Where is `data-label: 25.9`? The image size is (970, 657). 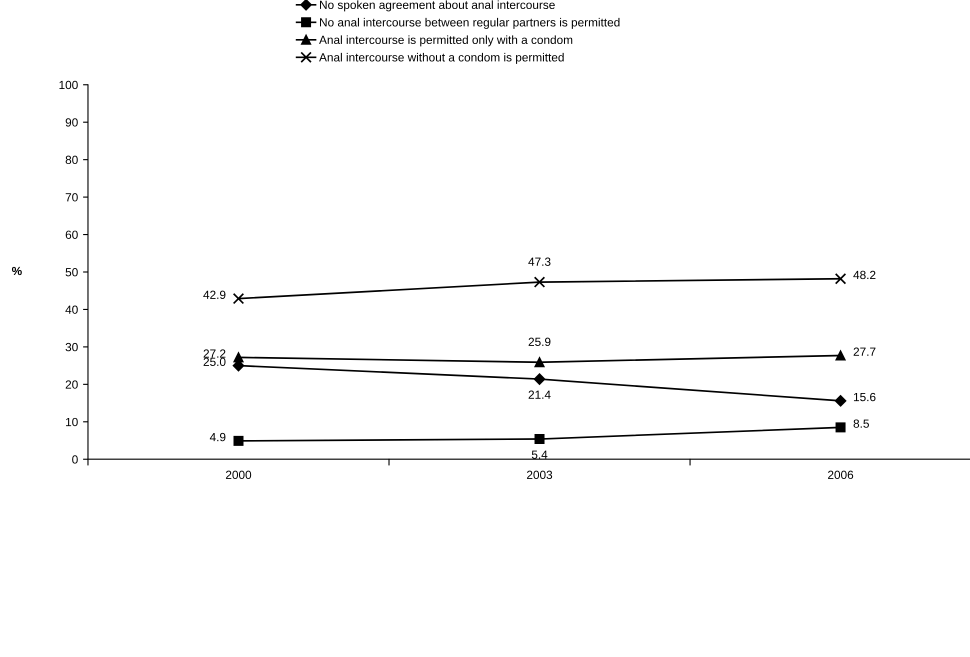
data-label: 25.9 is located at coordinates (539, 342).